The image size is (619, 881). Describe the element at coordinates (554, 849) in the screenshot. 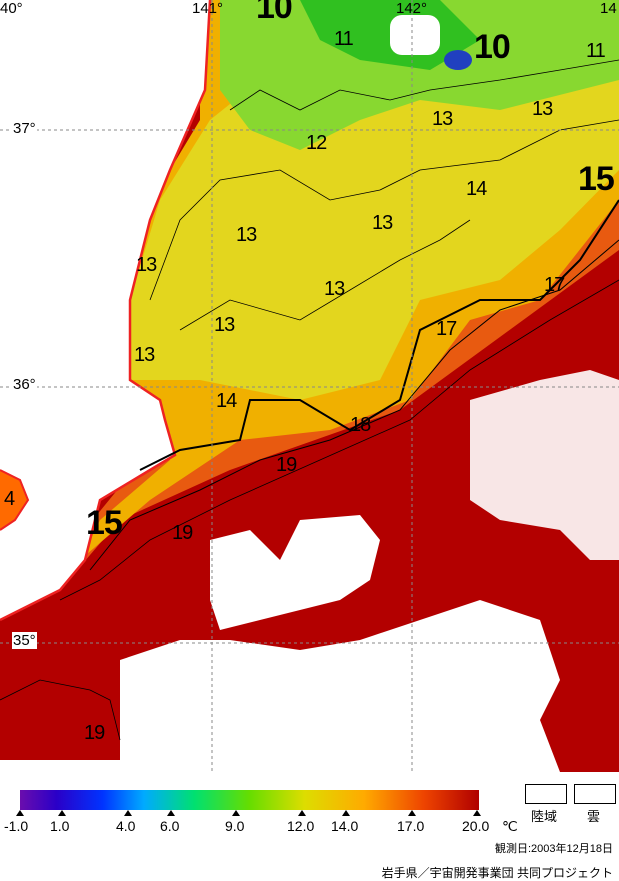

I see `observation-date: 観測日:2003年12月18日` at that location.